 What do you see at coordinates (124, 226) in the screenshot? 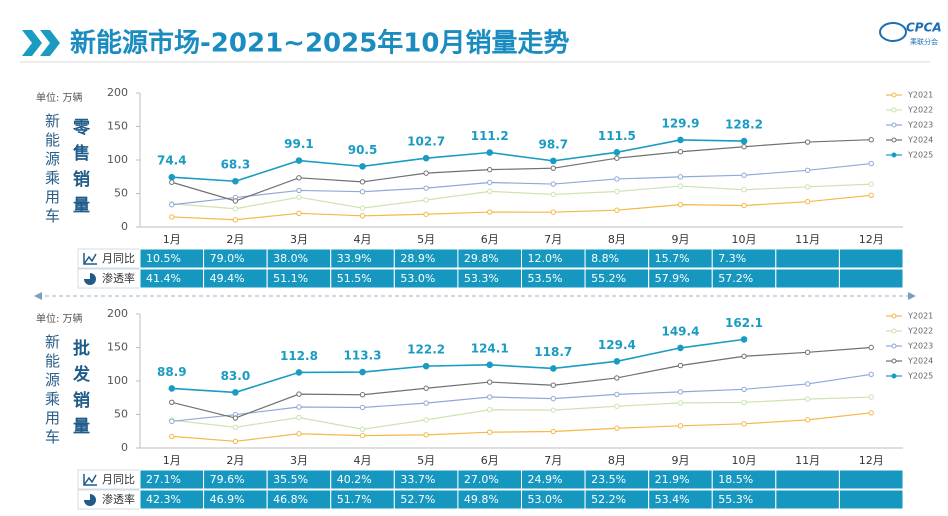
I see `y-tick-label: 0` at bounding box center [124, 226].